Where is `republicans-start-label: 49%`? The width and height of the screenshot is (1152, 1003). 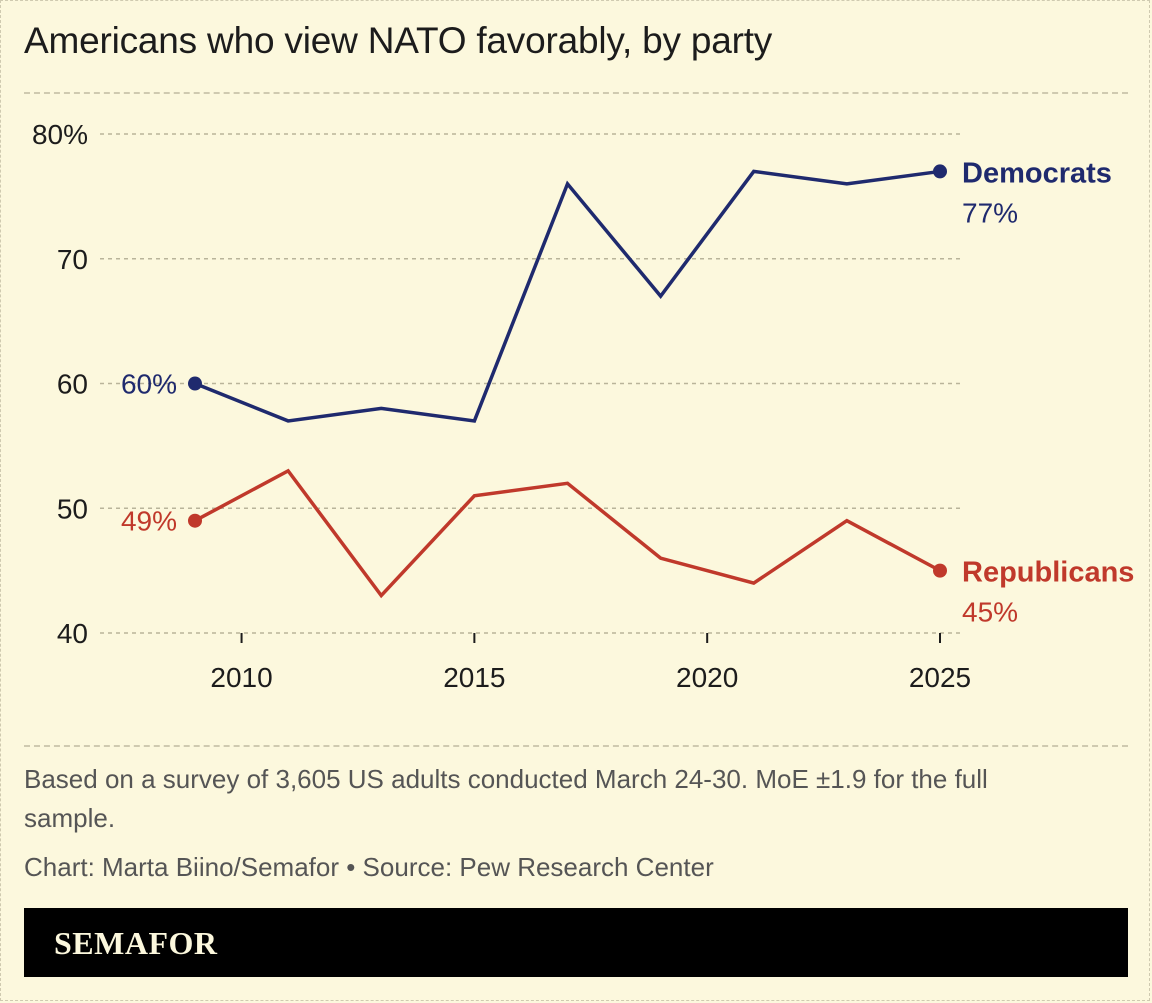
republicans-start-label: 49% is located at coordinates (149, 521).